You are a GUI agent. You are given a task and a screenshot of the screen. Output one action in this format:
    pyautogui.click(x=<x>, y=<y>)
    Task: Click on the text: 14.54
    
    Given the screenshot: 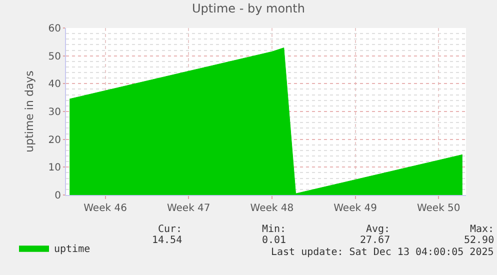 What is the action you would take?
    pyautogui.click(x=167, y=240)
    